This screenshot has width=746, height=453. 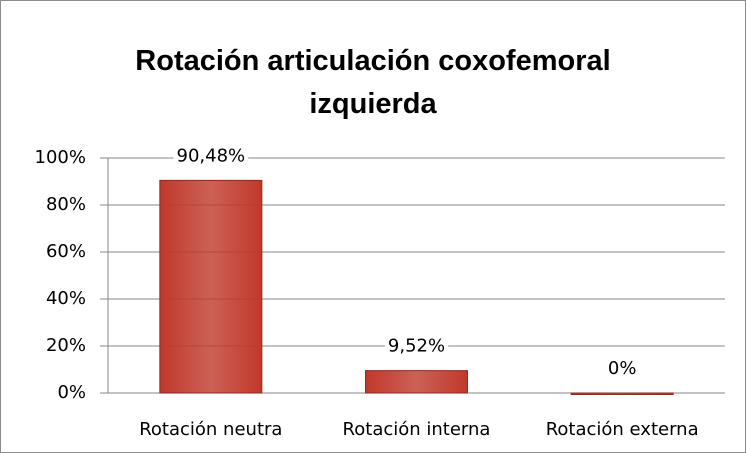 I want to click on y-tick-label: 20%, so click(x=66, y=345).